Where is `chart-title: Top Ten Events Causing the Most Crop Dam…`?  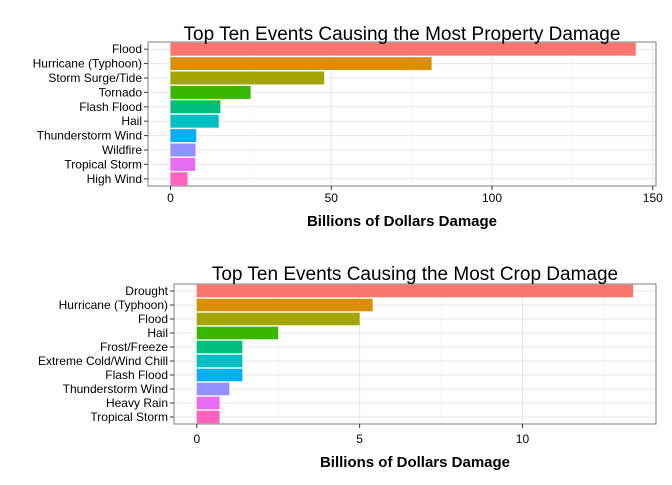 chart-title: Top Ten Events Causing the Most Crop Dam… is located at coordinates (415, 274).